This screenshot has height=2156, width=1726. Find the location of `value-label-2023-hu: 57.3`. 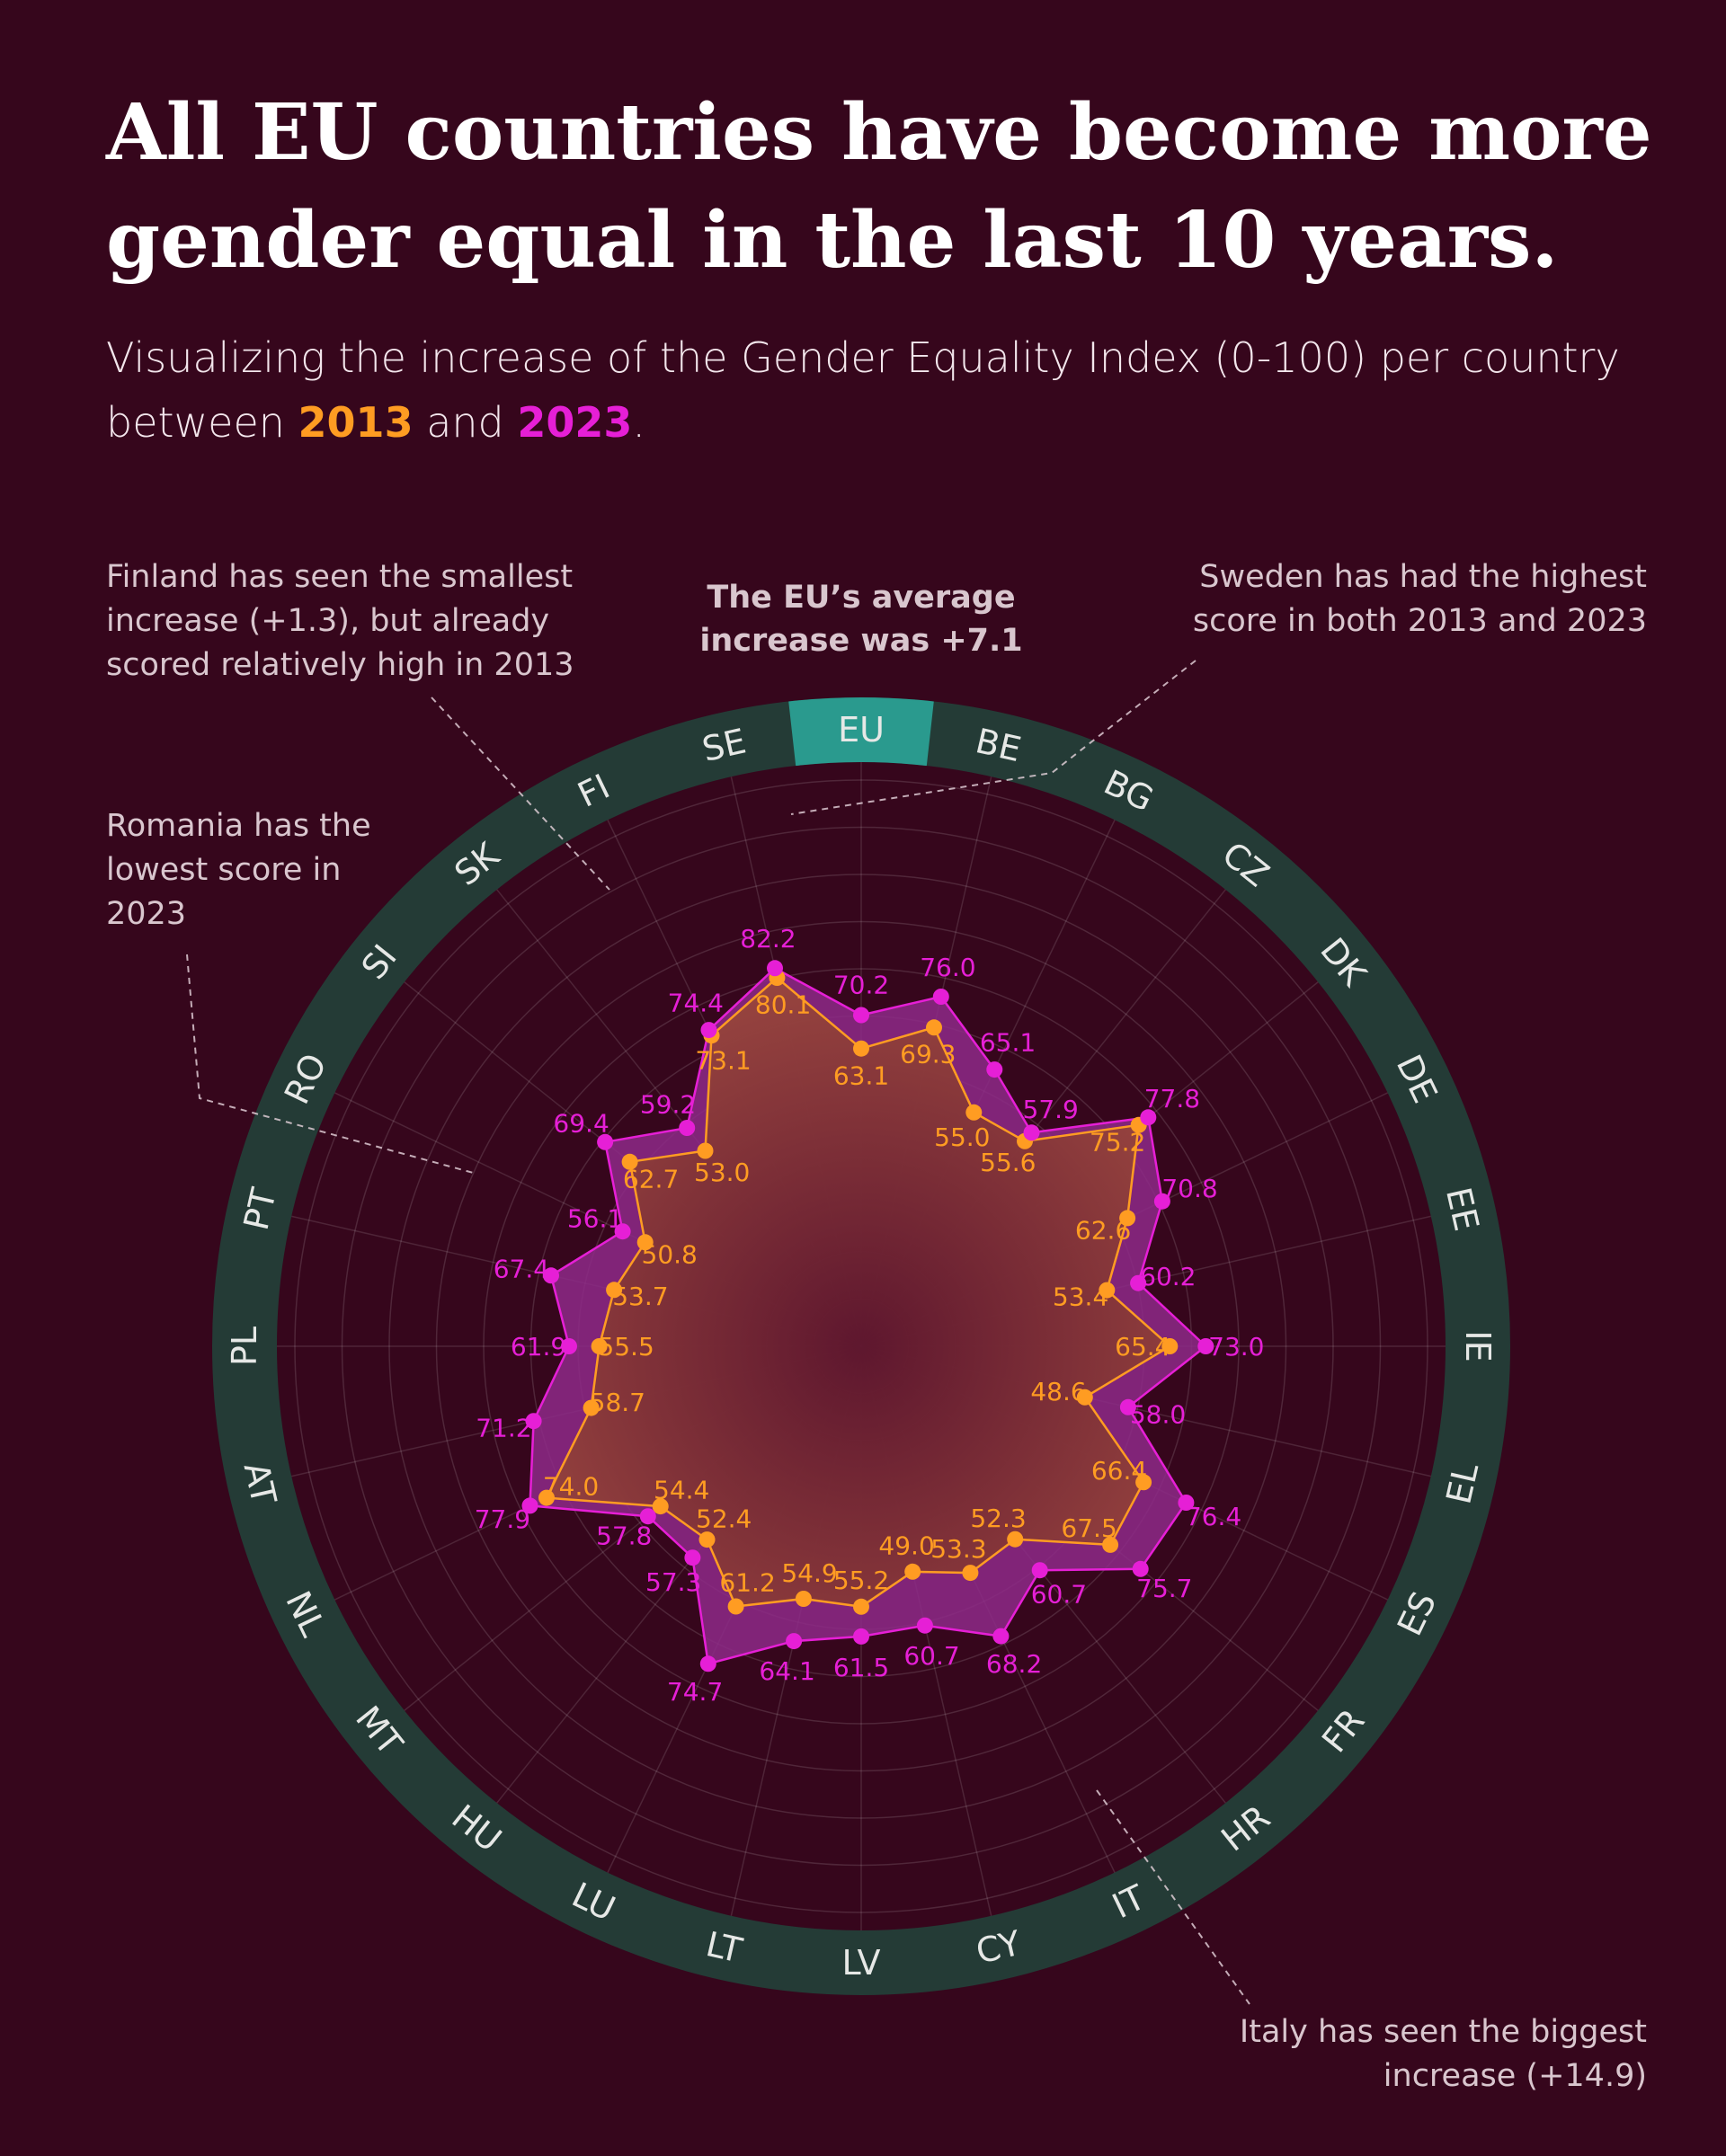

value-label-2023-hu: 57.3 is located at coordinates (673, 1582).